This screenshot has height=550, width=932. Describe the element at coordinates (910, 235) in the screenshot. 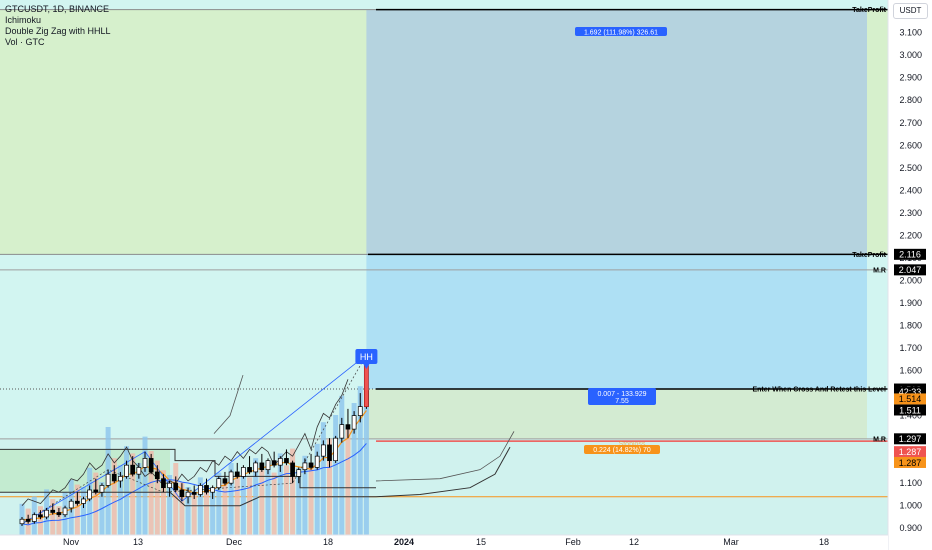

I see `price-tick-label: 2.200` at that location.